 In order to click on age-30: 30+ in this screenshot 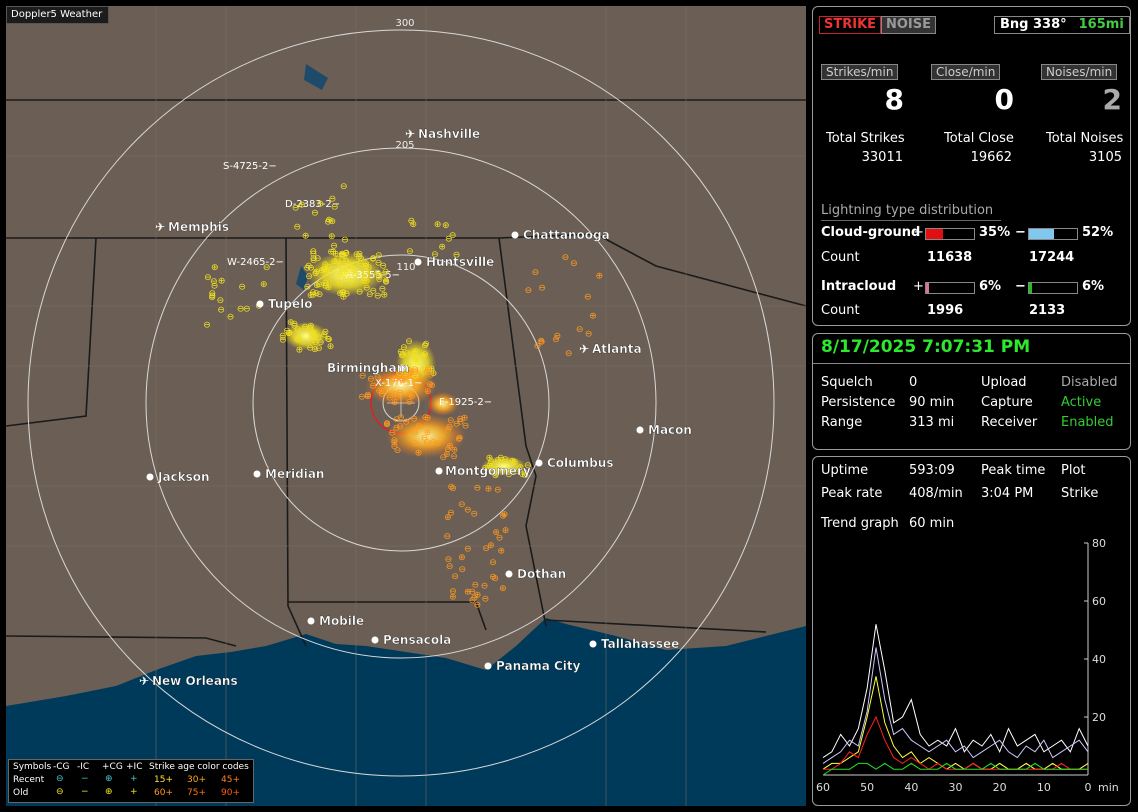, I will do `click(196, 780)`.